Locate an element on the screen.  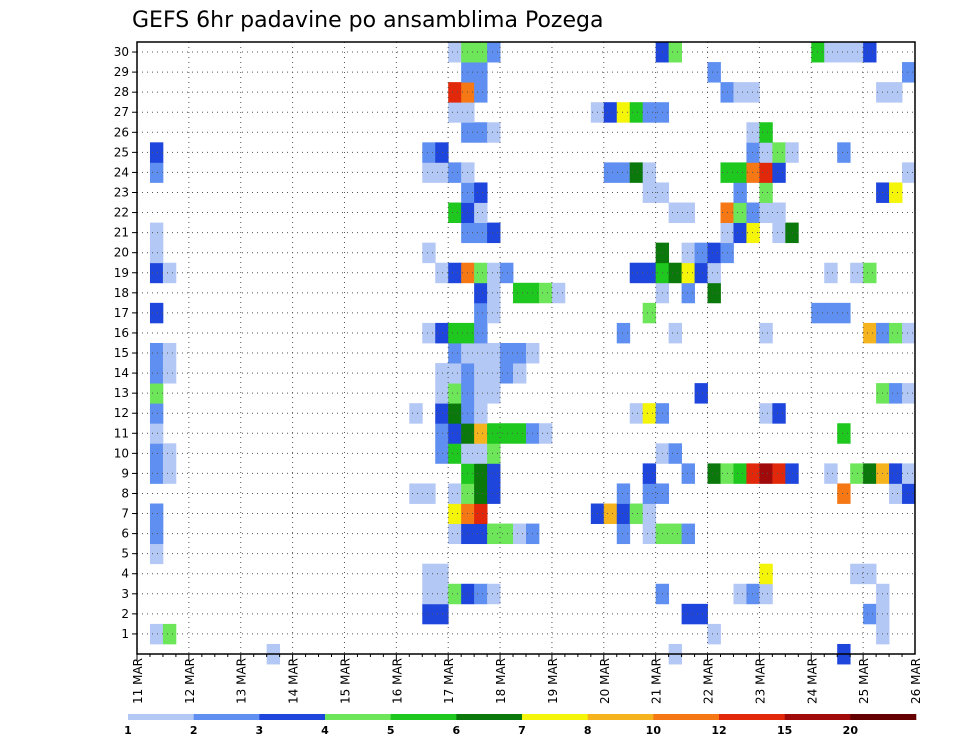
y-tick-label: 21 is located at coordinates (121, 233).